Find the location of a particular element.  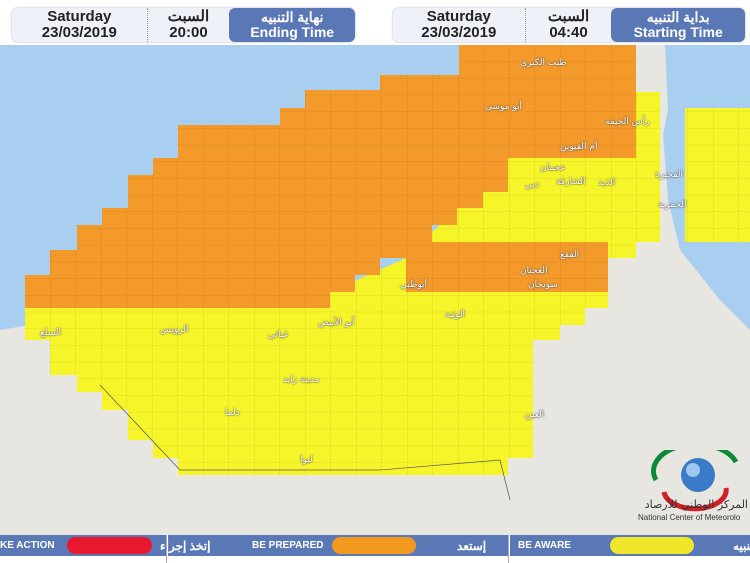

legend-yellow-swatch is located at coordinates (652, 545).